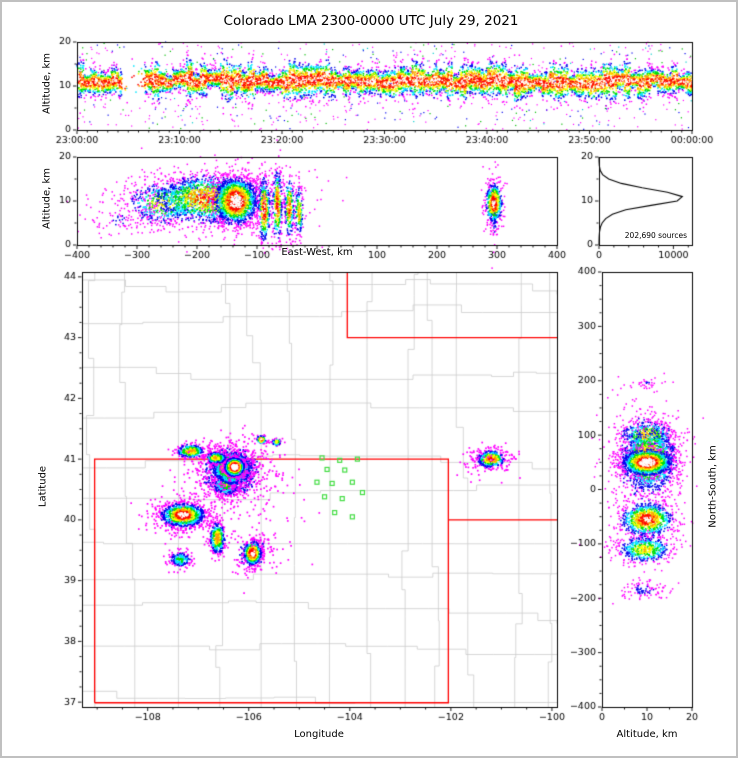 The width and height of the screenshot is (738, 758). What do you see at coordinates (43, 486) in the screenshot?
I see `map-ylabel: Latitude` at bounding box center [43, 486].